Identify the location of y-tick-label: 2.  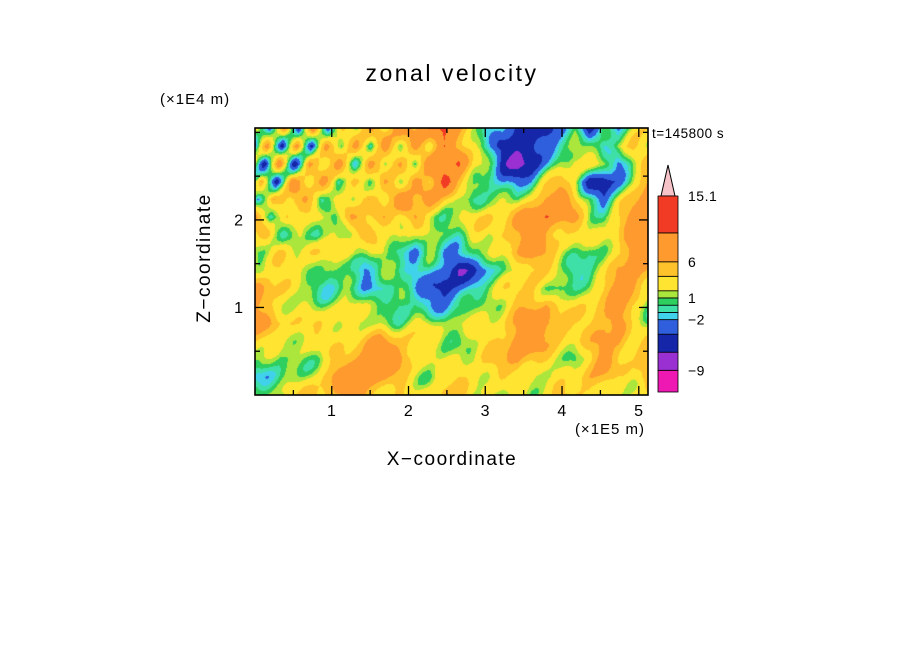
(238, 220).